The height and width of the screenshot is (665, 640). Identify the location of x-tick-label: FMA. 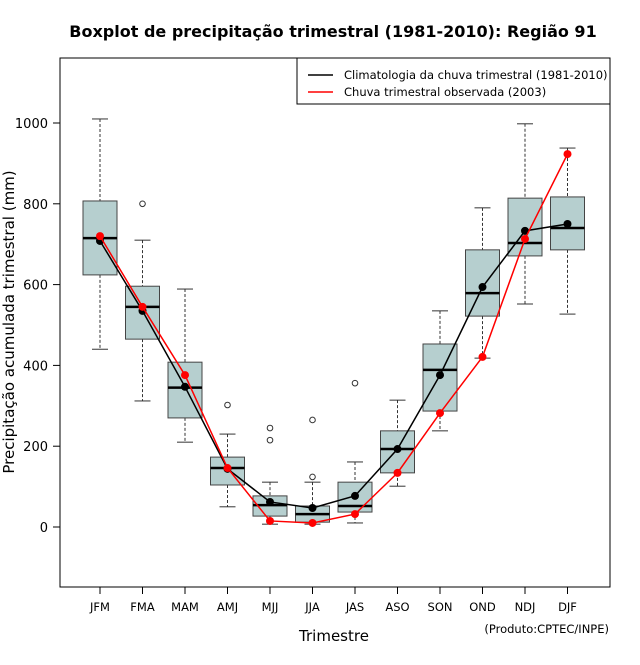
(142, 607).